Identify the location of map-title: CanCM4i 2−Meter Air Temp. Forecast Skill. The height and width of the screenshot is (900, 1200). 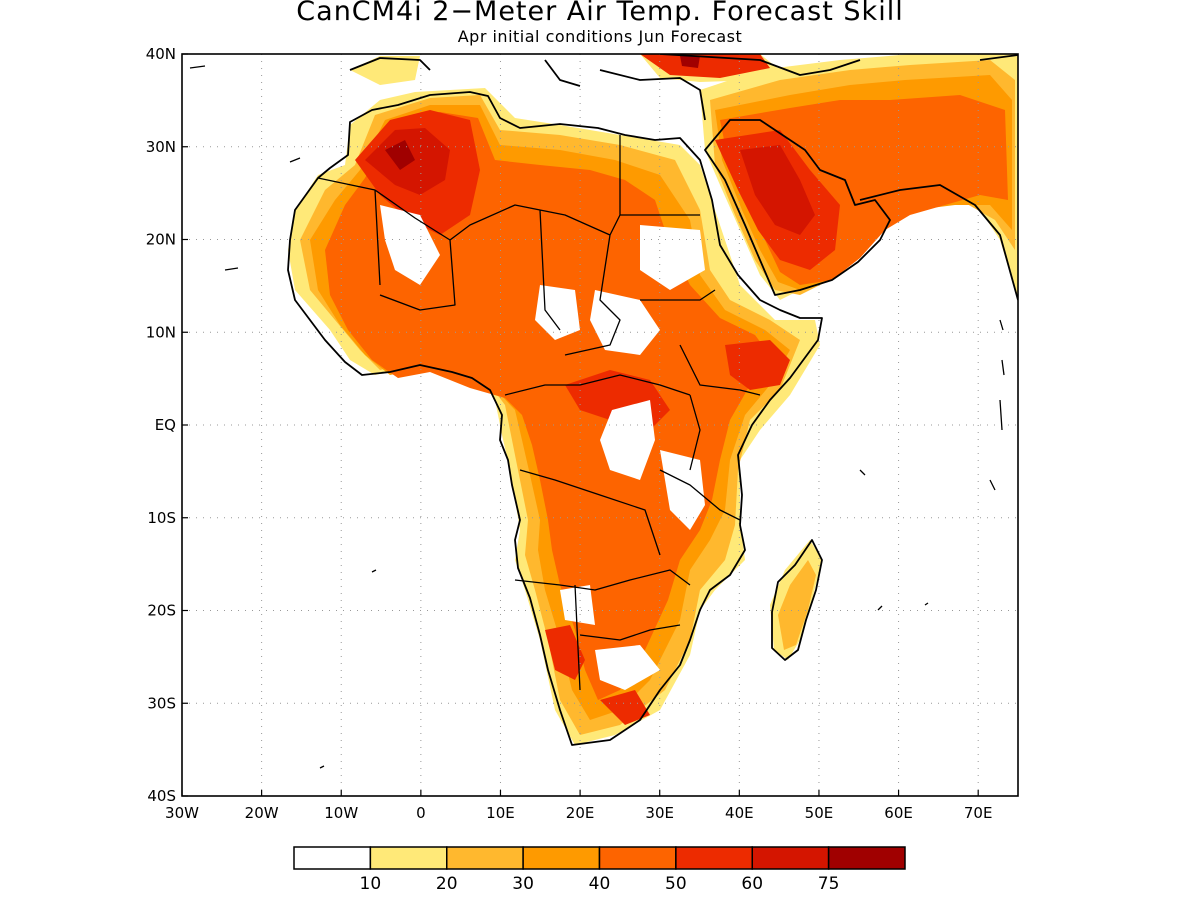
(600, 13).